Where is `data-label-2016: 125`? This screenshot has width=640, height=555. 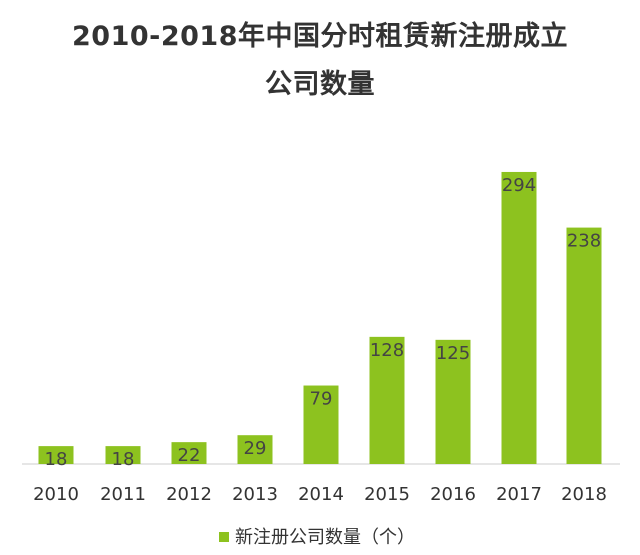 data-label-2016: 125 is located at coordinates (453, 353).